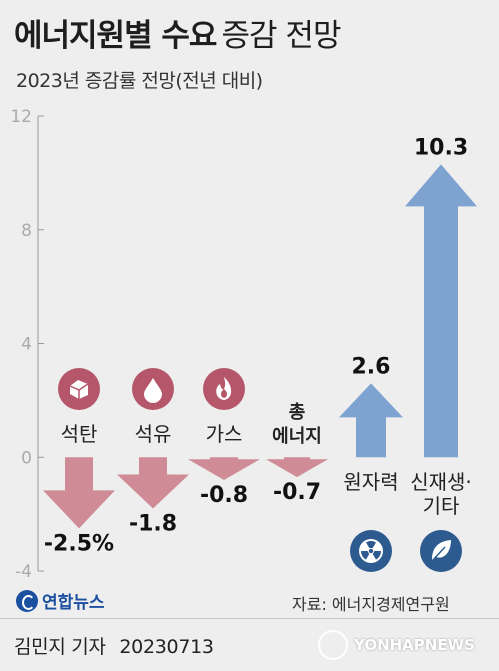  What do you see at coordinates (297, 436) in the screenshot?
I see `category-label-line: 에너지` at bounding box center [297, 436].